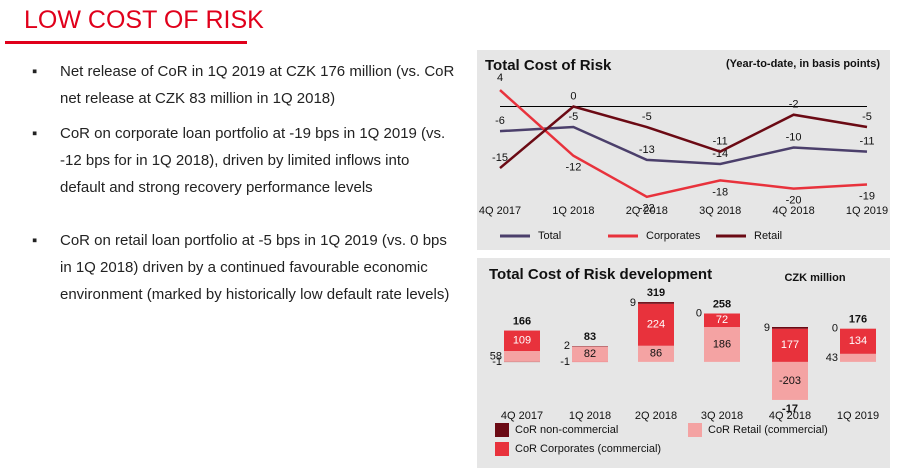 This screenshot has width=905, height=472. What do you see at coordinates (790, 409) in the screenshot?
I see `total-label: -17` at bounding box center [790, 409].